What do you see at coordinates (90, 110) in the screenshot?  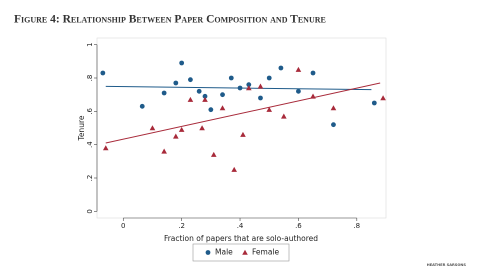 I see `y-tick-label: .6` at bounding box center [90, 110].